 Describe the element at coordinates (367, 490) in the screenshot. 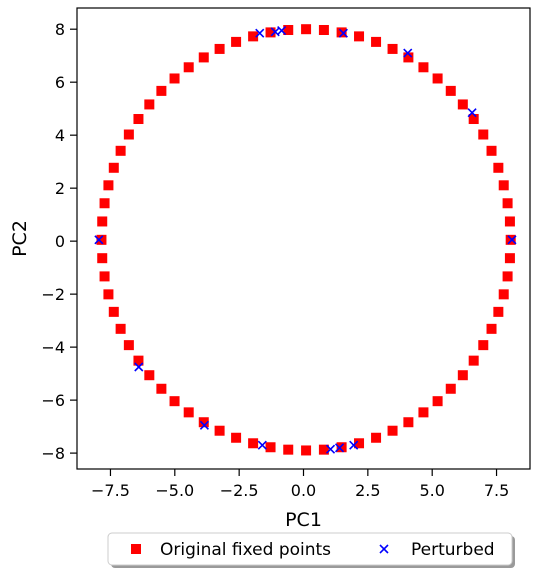

I see `x-tick-label: 2.5` at that location.